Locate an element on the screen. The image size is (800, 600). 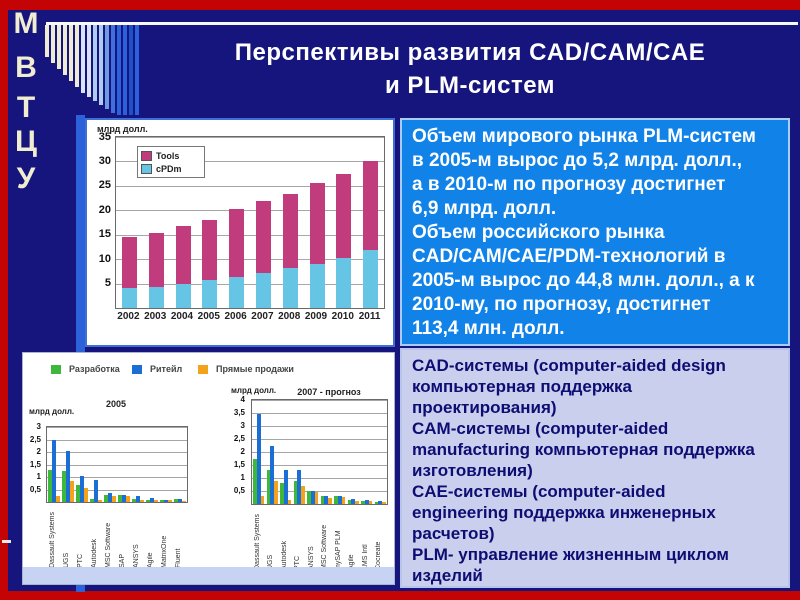
bar-mySAP PLM-Прямые продажи is located at coordinates (343, 500).